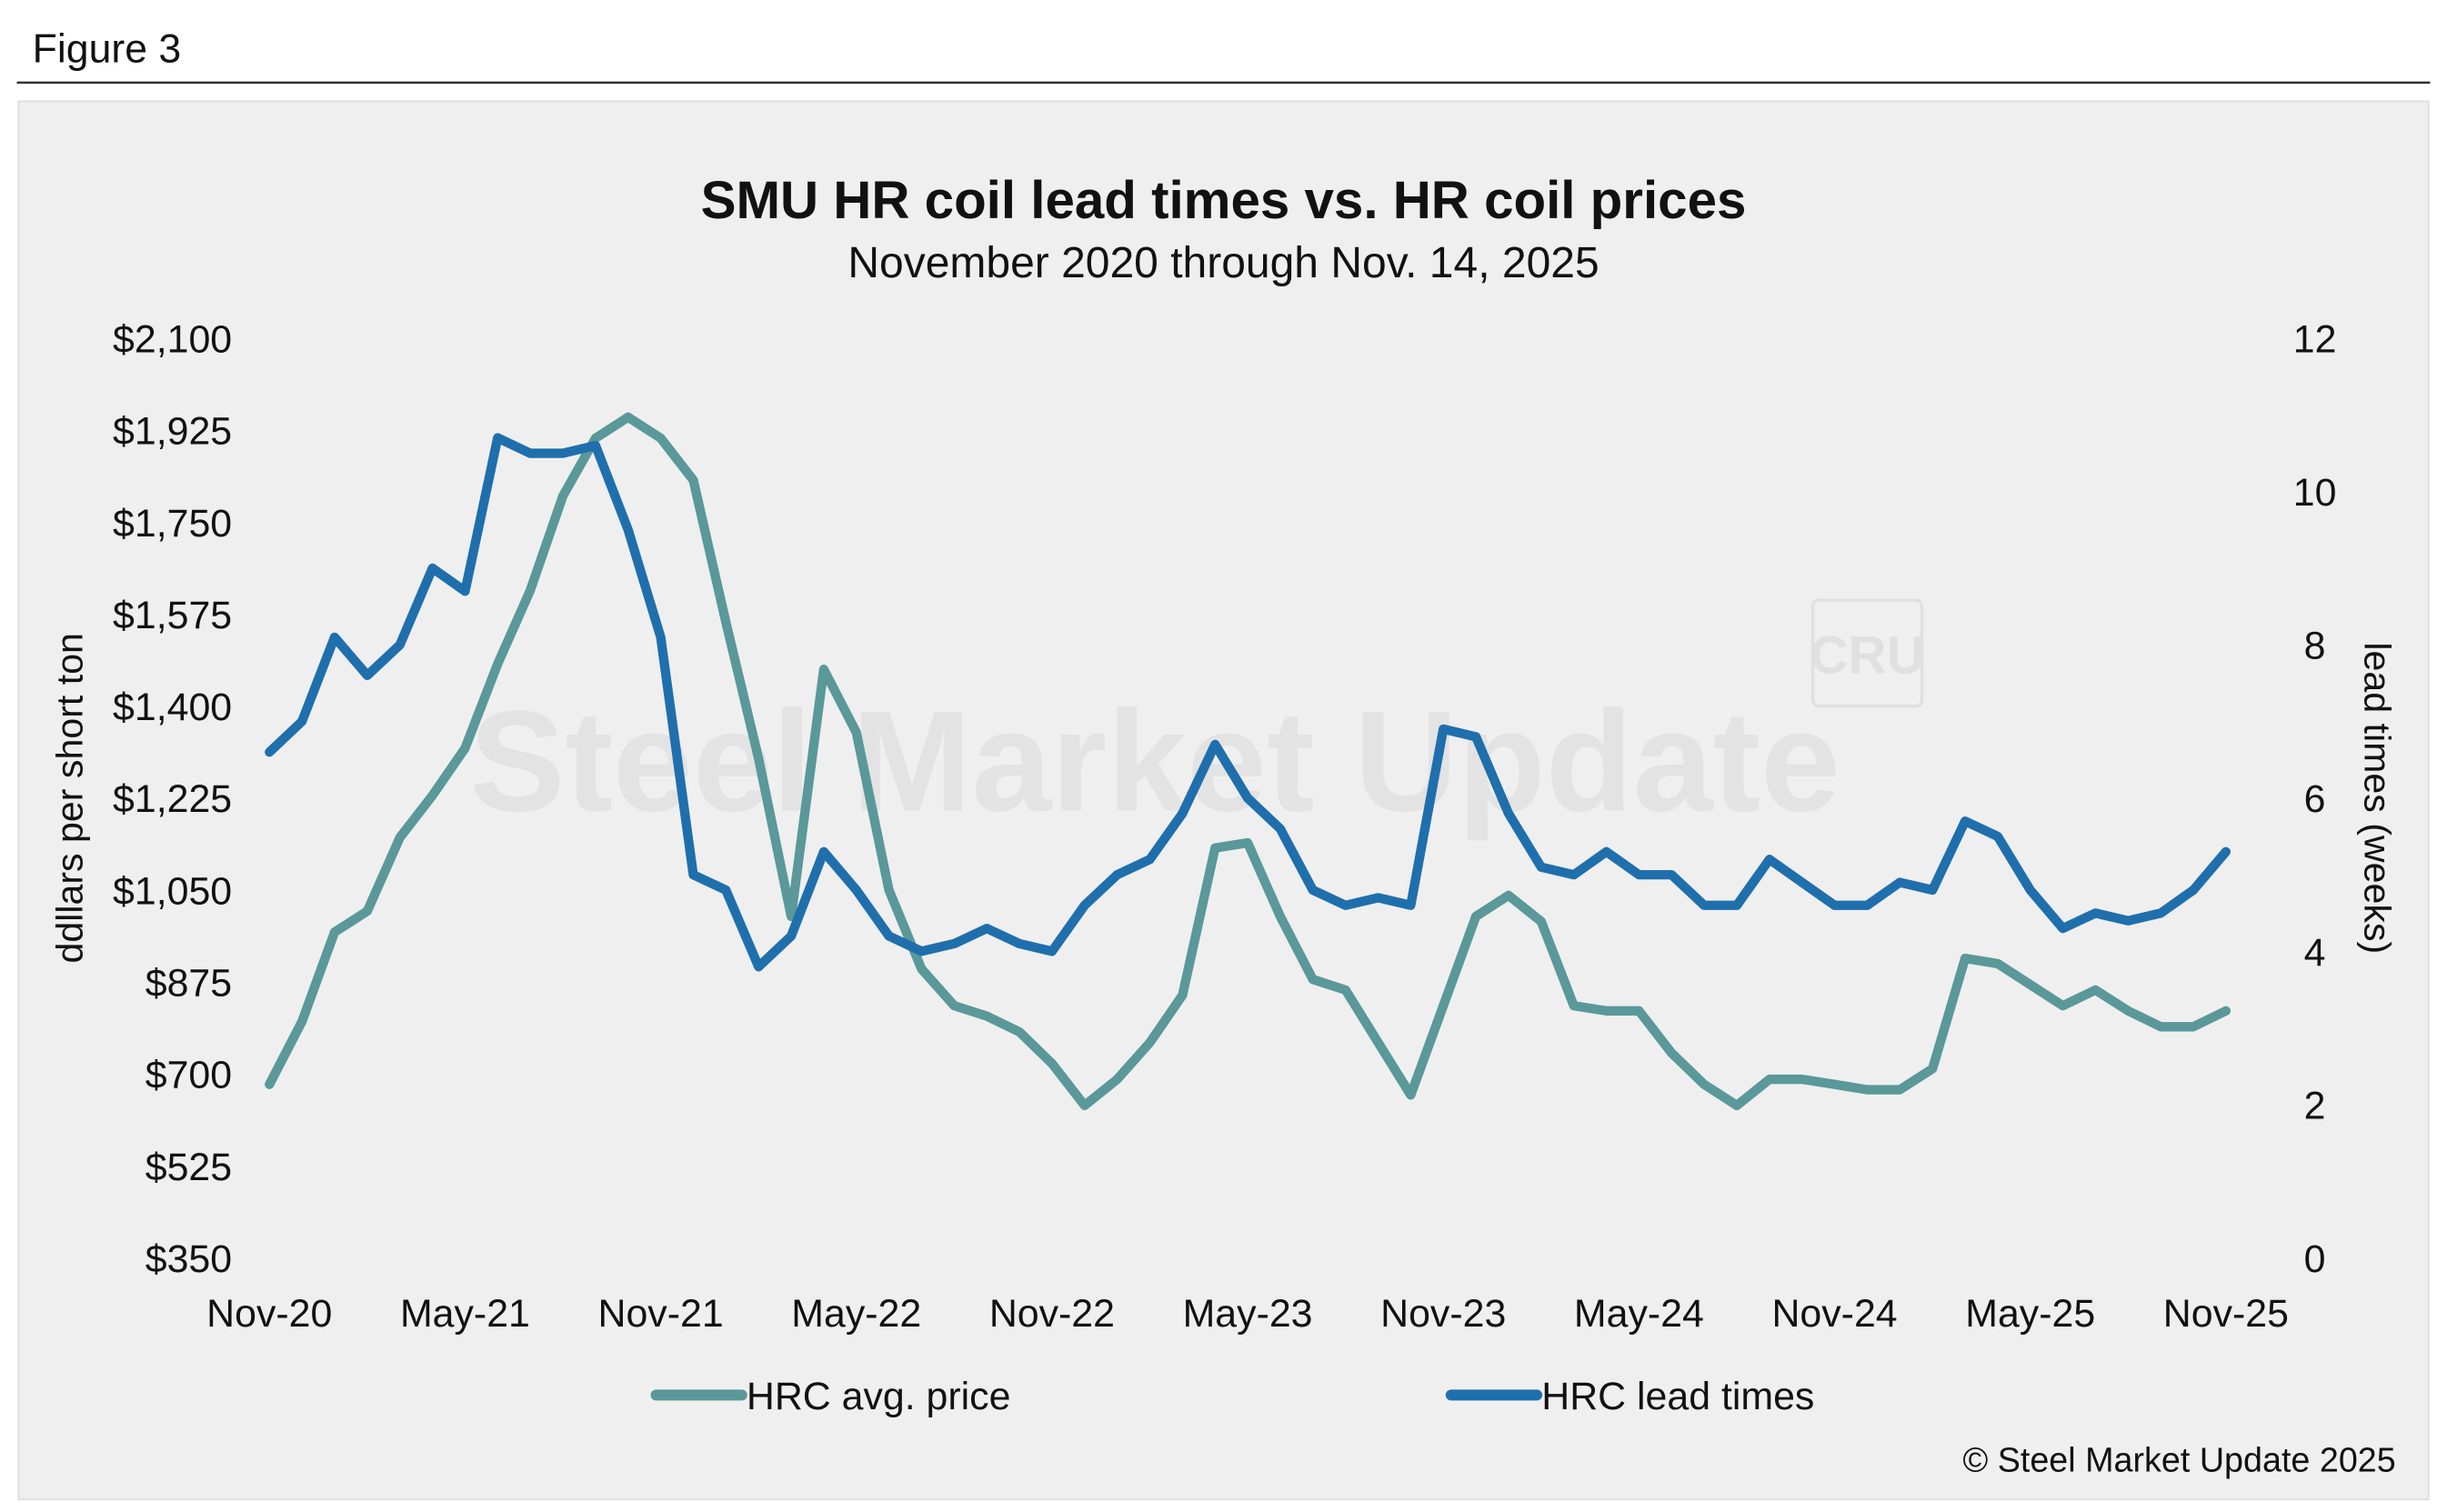 This screenshot has height=1512, width=2447. What do you see at coordinates (1677, 1396) in the screenshot?
I see `legend-label: HRC lead times` at bounding box center [1677, 1396].